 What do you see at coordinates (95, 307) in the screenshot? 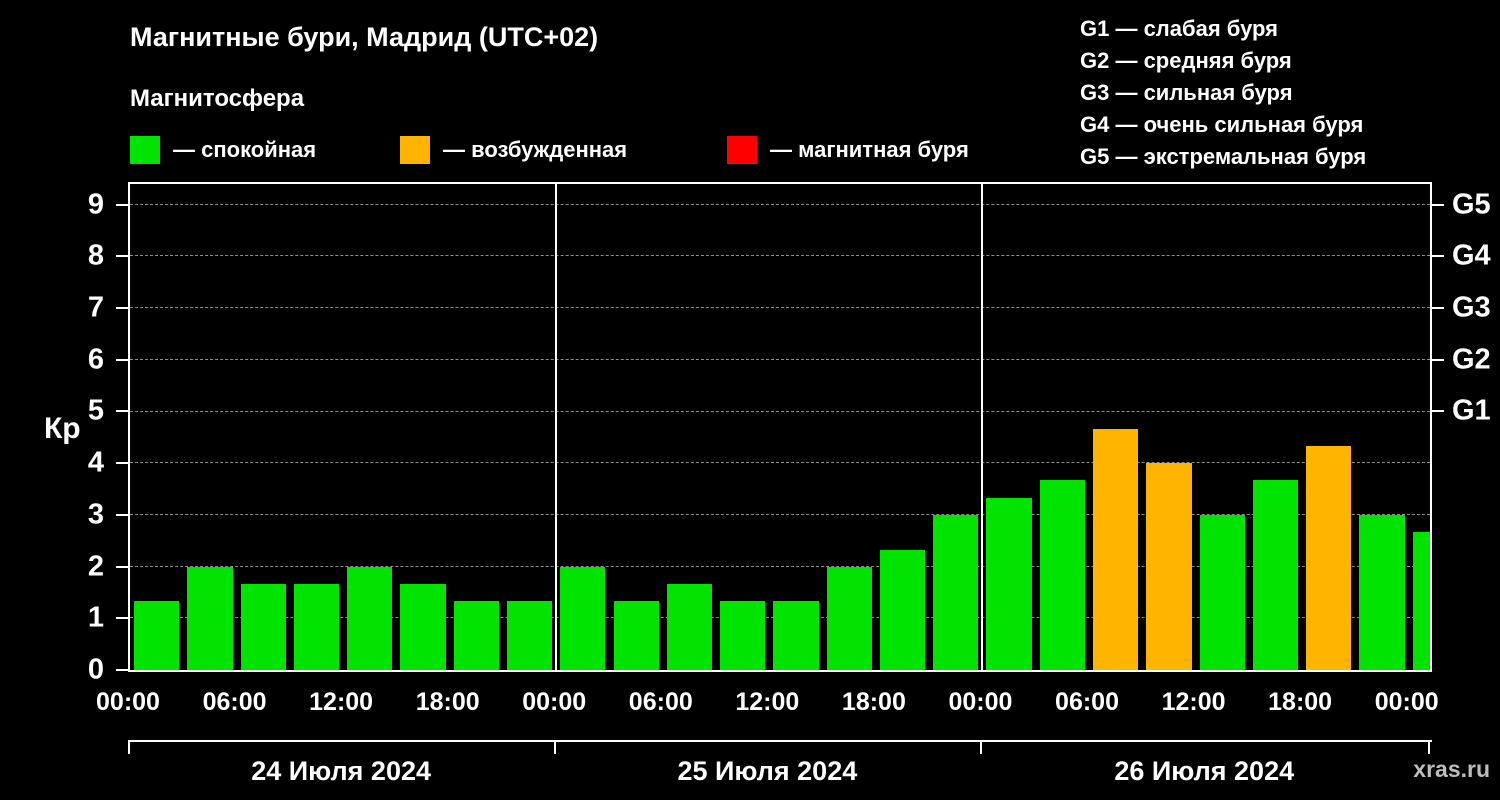
I see `y-tick-label: 7` at bounding box center [95, 307].